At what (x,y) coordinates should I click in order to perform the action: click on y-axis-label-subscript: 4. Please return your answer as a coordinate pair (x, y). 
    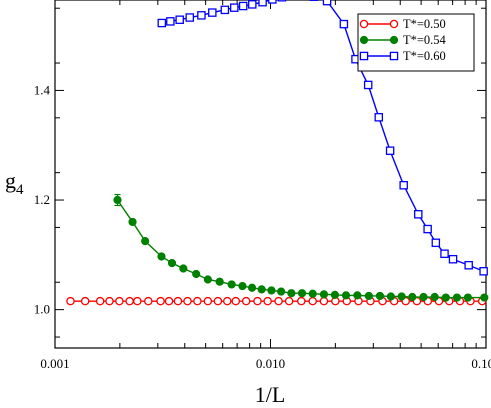
    Looking at the image, I should click on (20, 190).